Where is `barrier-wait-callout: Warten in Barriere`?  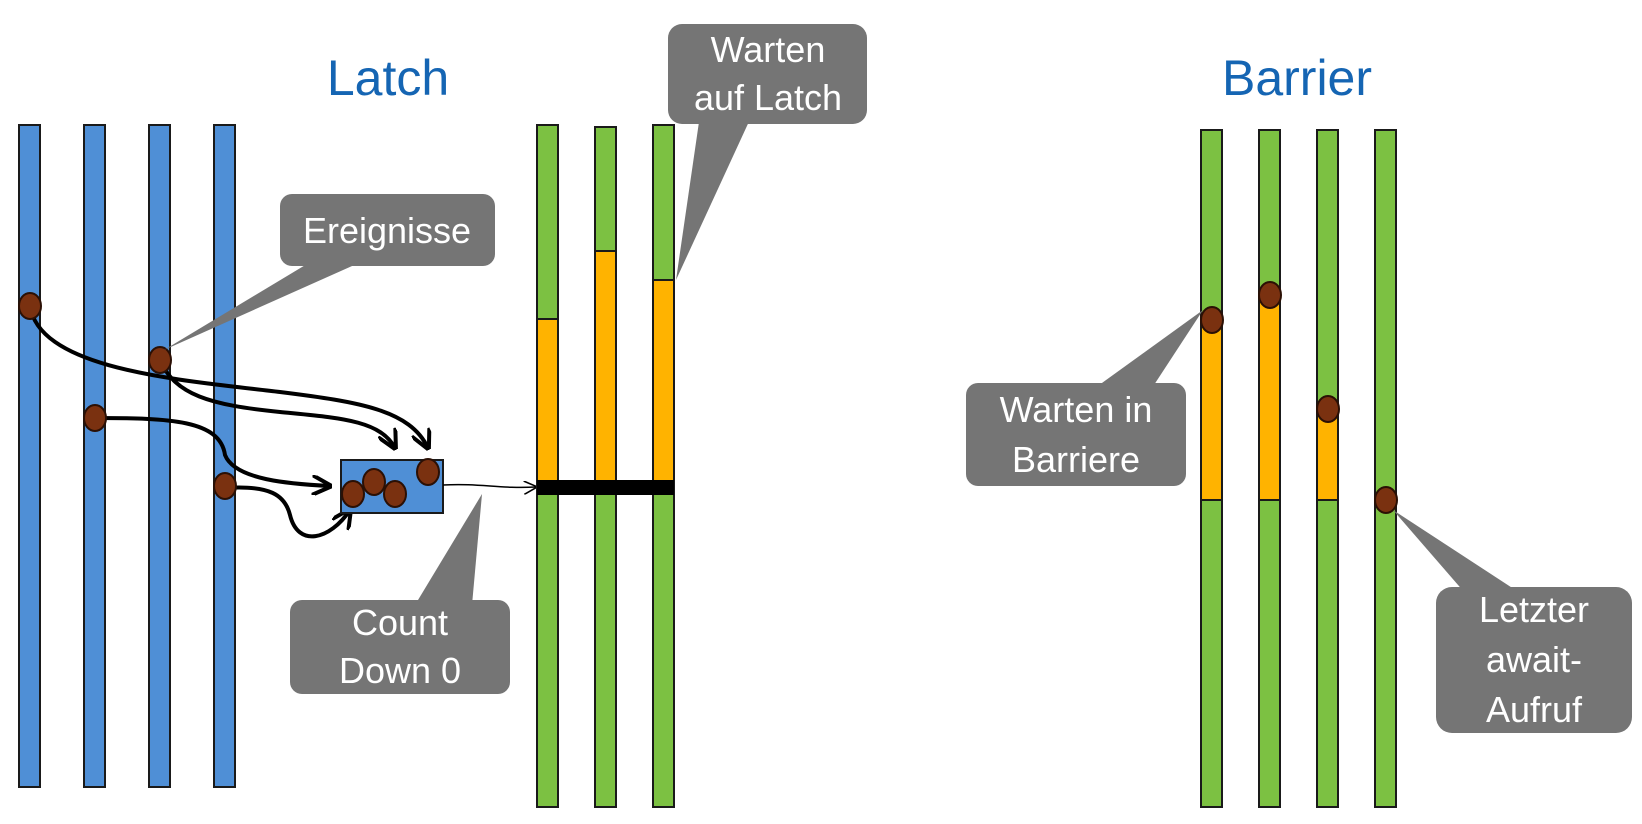
barrier-wait-callout: Warten in Barriere is located at coordinates (1084, 398).